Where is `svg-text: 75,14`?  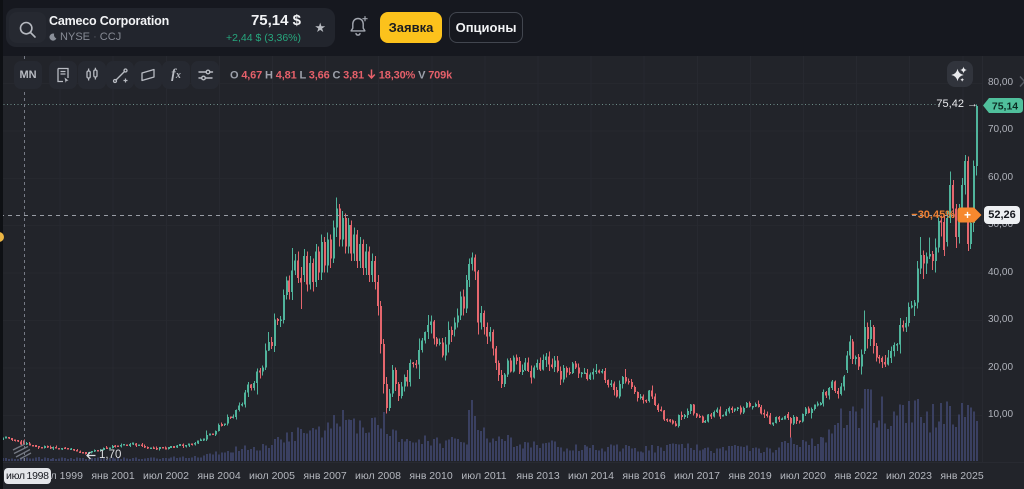
svg-text: 75,14 is located at coordinates (1005, 107).